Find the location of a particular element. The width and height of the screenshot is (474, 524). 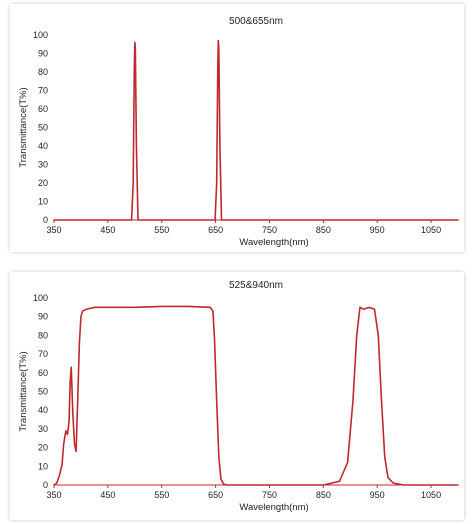

chart-title: 500&655nm is located at coordinates (256, 21).